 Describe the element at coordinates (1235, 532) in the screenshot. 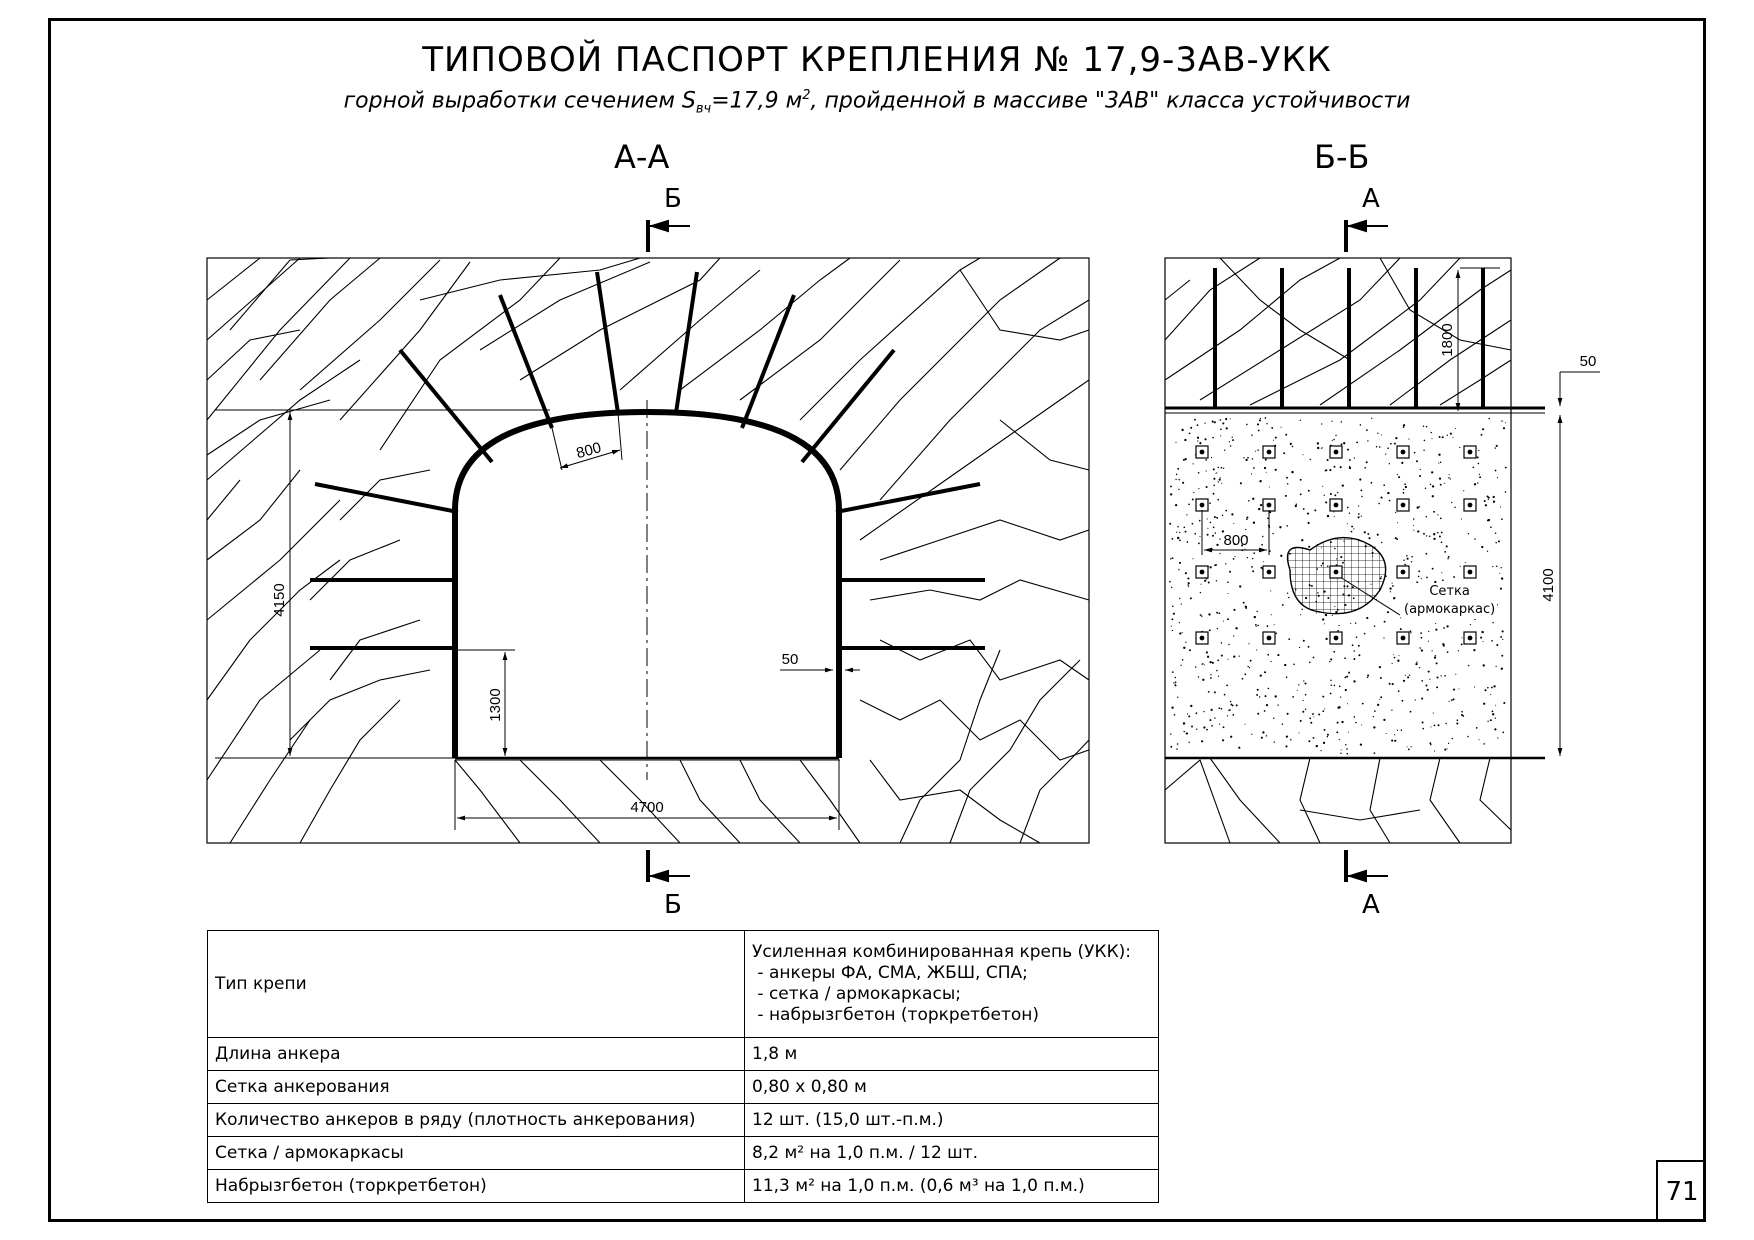

I see `dim-800-bb` at that location.